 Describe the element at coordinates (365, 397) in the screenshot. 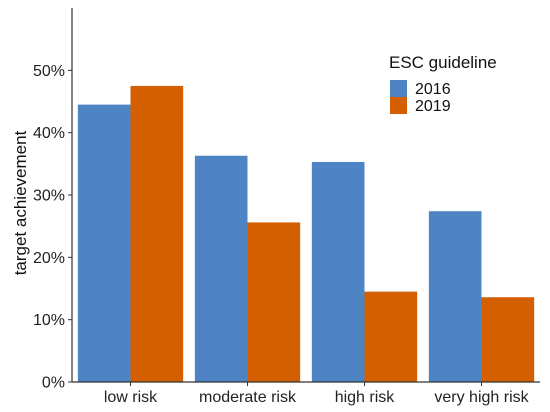

I see `x-tick-label: high risk` at that location.